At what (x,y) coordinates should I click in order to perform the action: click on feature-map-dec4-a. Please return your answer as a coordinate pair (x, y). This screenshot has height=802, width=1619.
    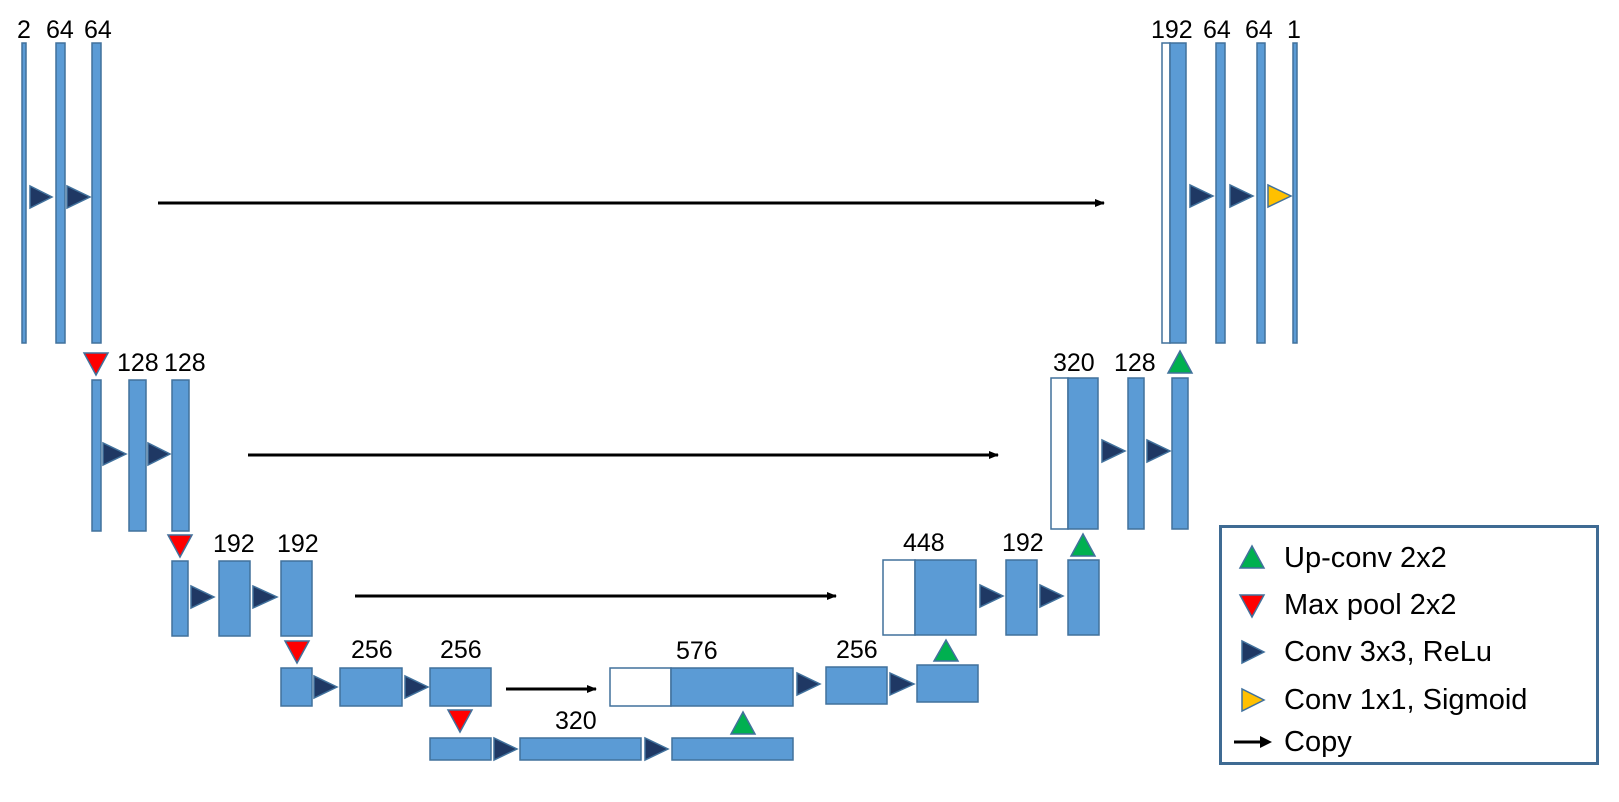
    Looking at the image, I should click on (856, 685).